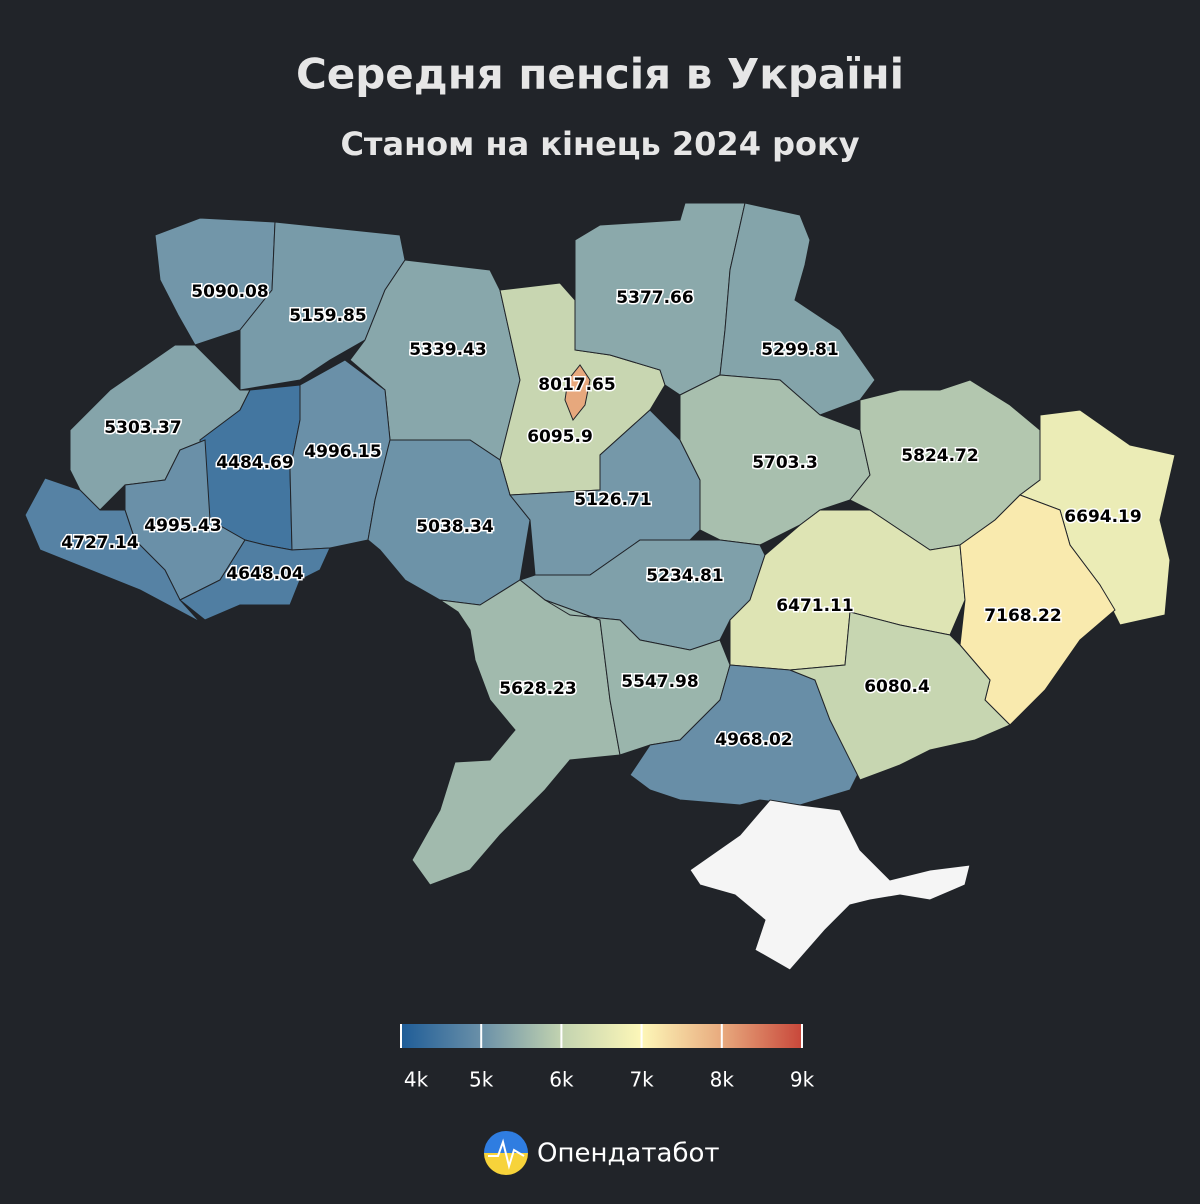 This screenshot has width=1200, height=1204. What do you see at coordinates (416, 1080) in the screenshot?
I see `colorbar-tick-label: 4k` at bounding box center [416, 1080].